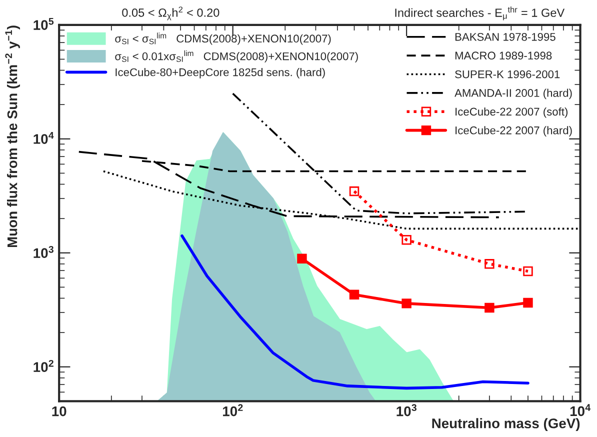  Describe the element at coordinates (512, 112) in the screenshot. I see `legend-label: IceCube-22 2007 (soft)` at that location.